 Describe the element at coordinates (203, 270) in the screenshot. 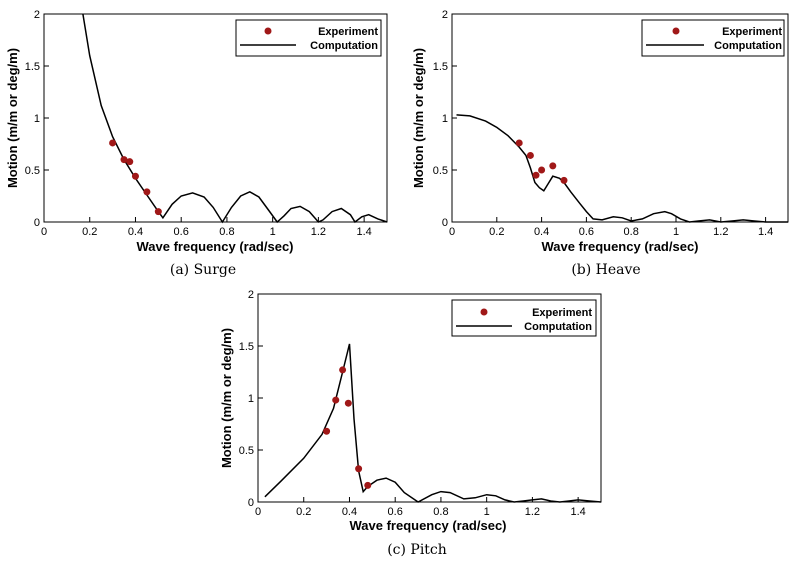

I see `panel-caption: (a) Surge` at that location.